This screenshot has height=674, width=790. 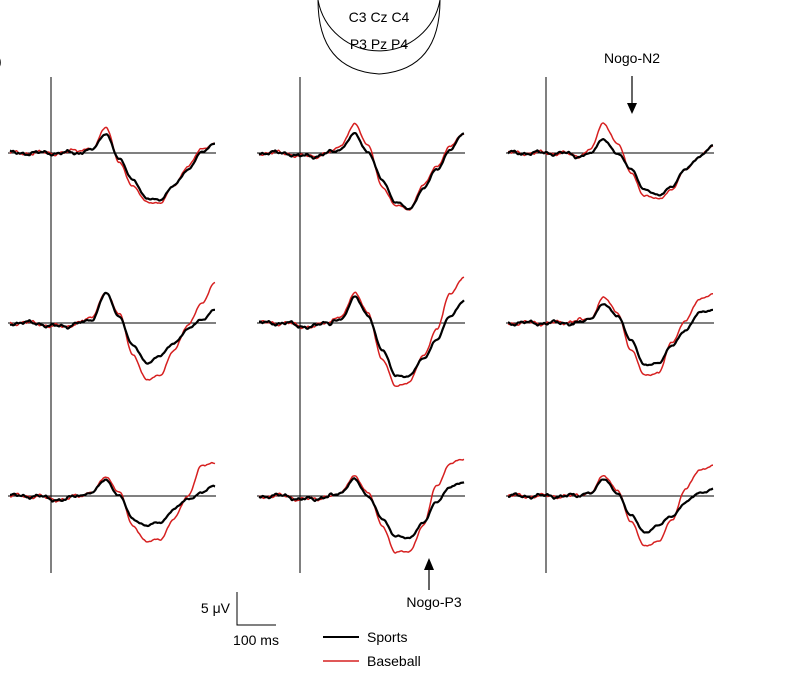 I want to click on electrode-row-central: C3 Cz C4, so click(x=379, y=17).